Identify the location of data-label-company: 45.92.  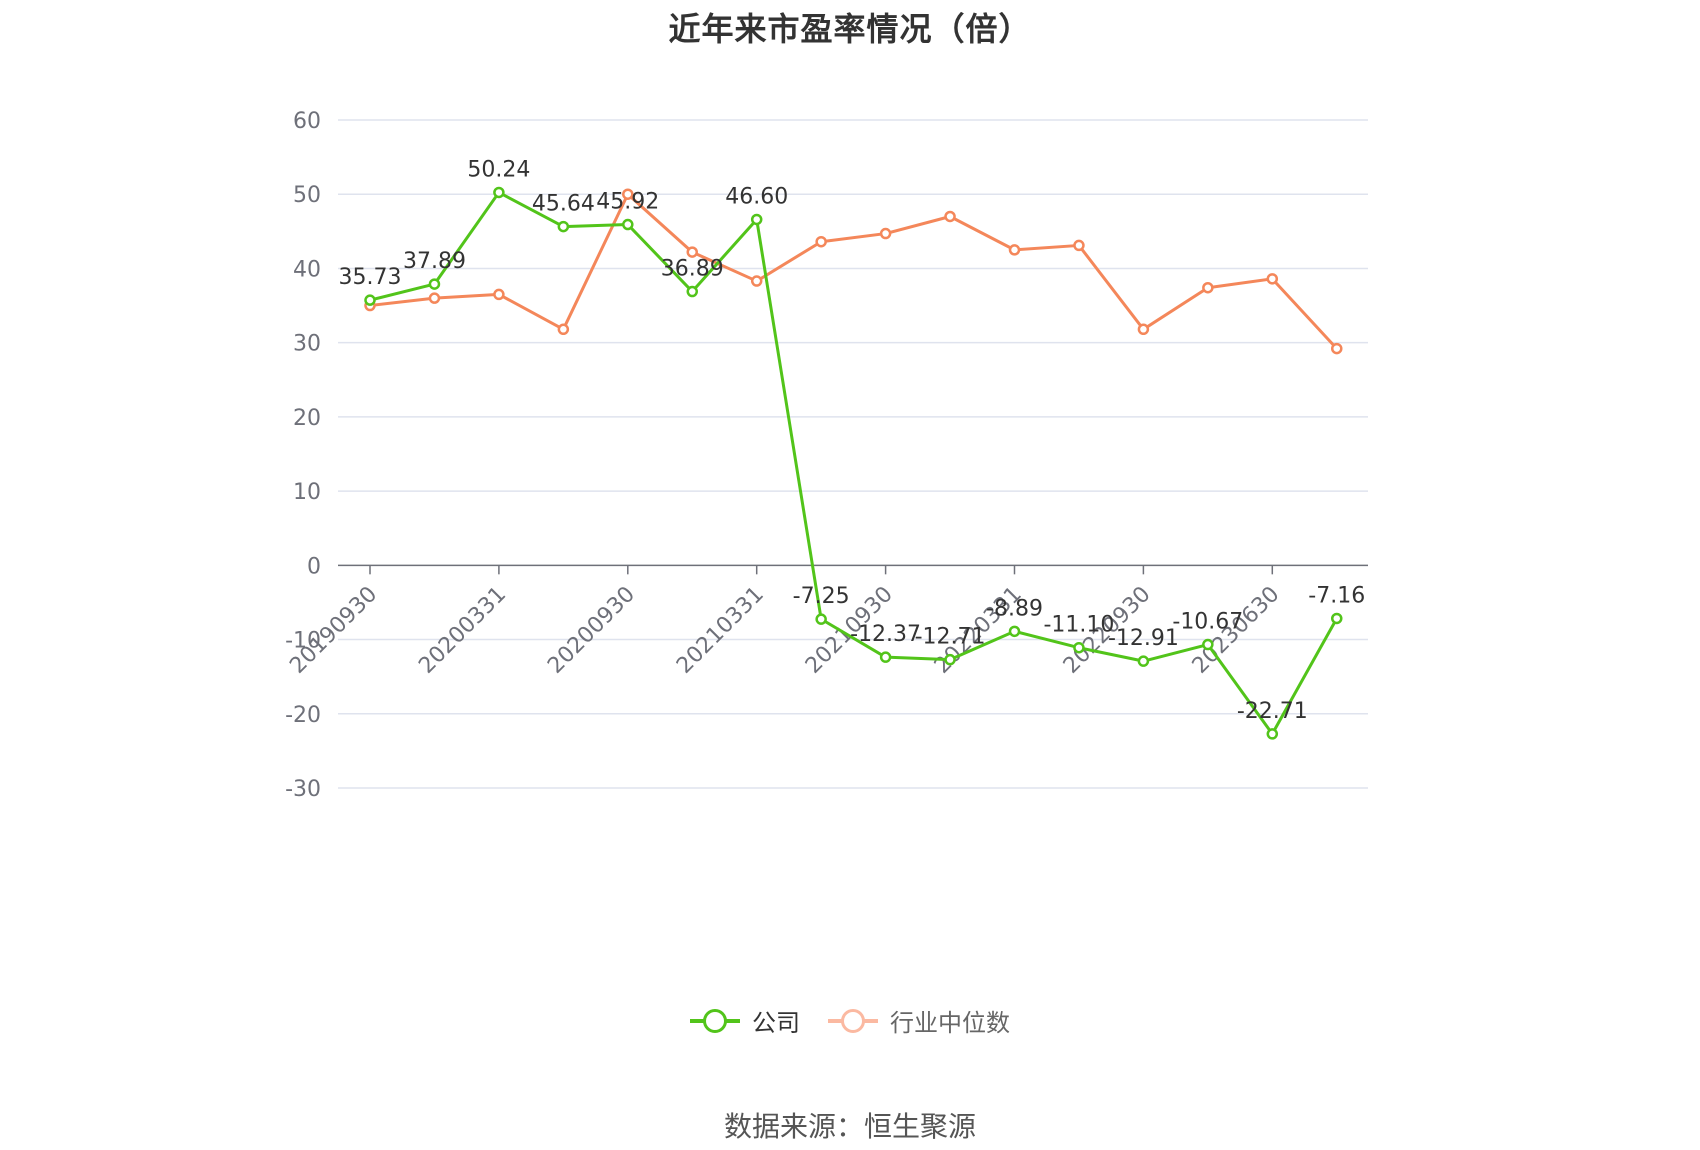
(627, 202).